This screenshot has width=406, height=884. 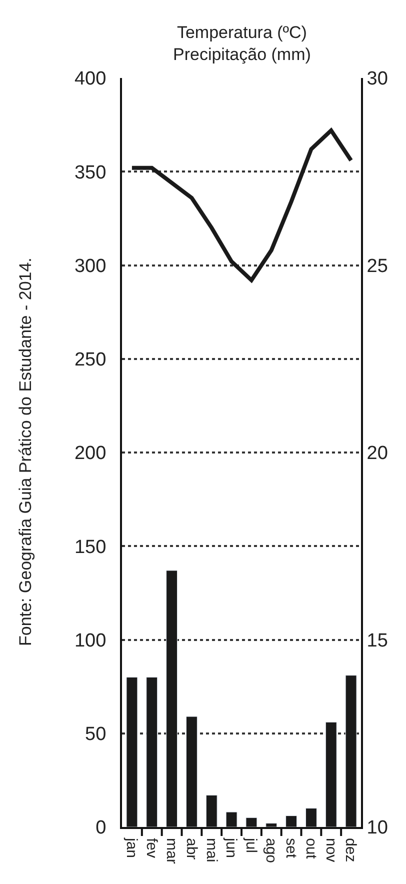 I want to click on x-tick-label: jan, so click(x=131, y=847).